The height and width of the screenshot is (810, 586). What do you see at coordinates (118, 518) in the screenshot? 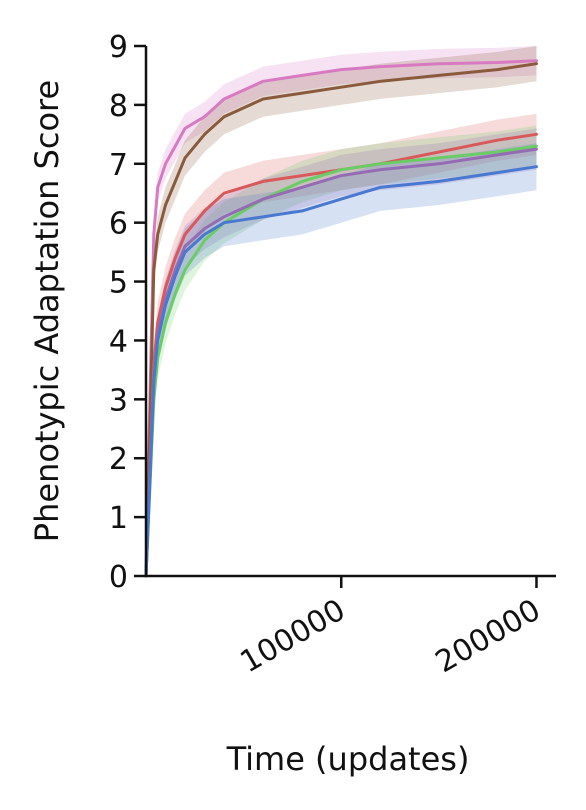
I see `y-tick-label: 1` at bounding box center [118, 518].